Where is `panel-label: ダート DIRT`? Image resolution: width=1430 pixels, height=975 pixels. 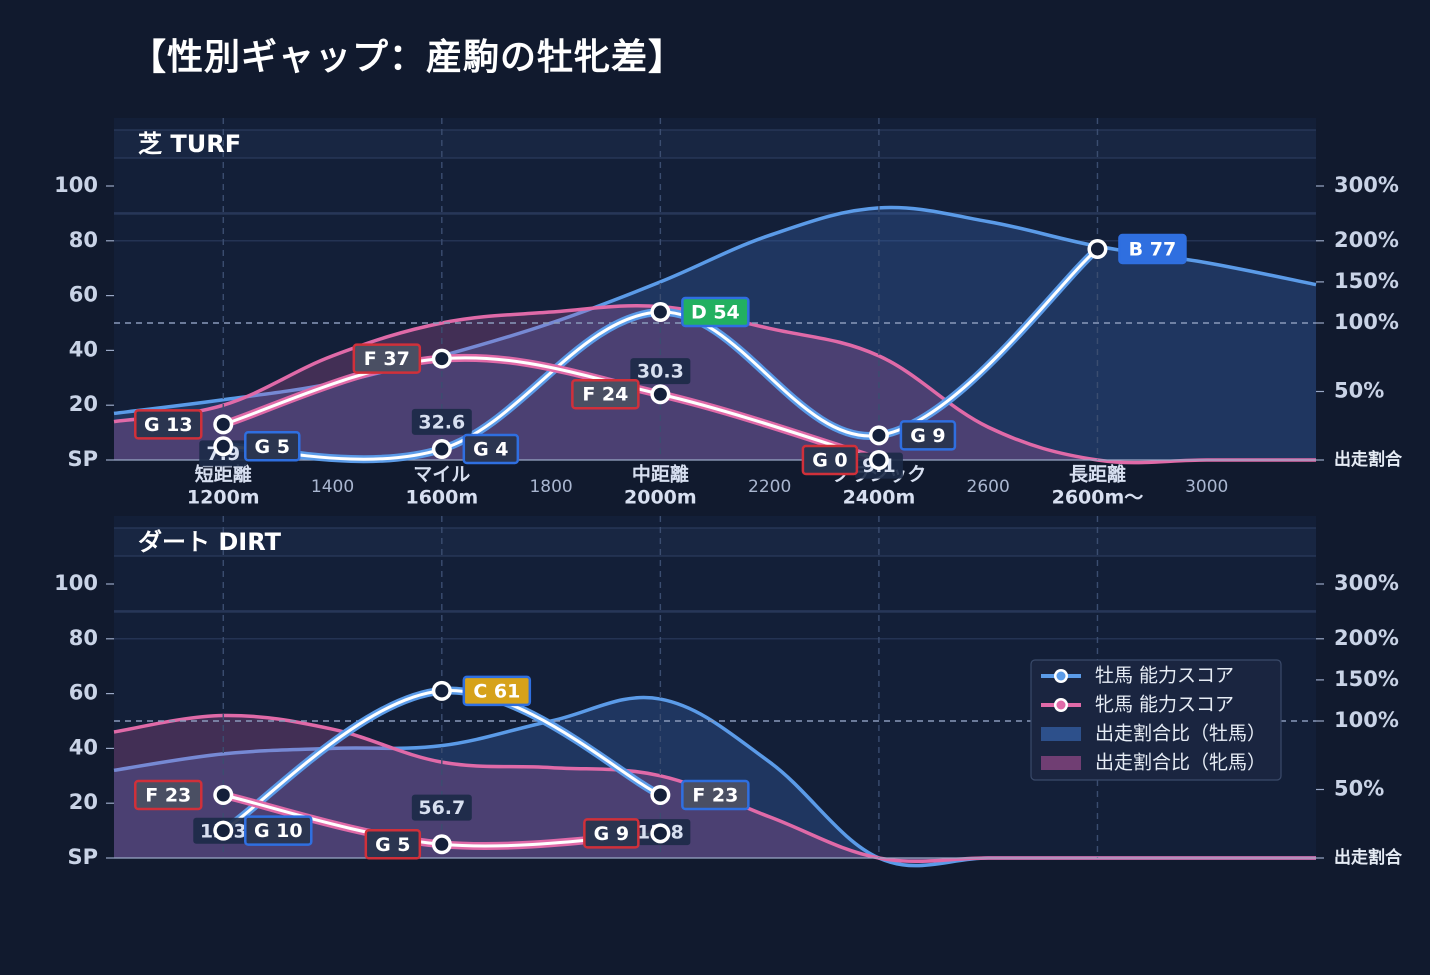 panel-label: ダート DIRT is located at coordinates (210, 542).